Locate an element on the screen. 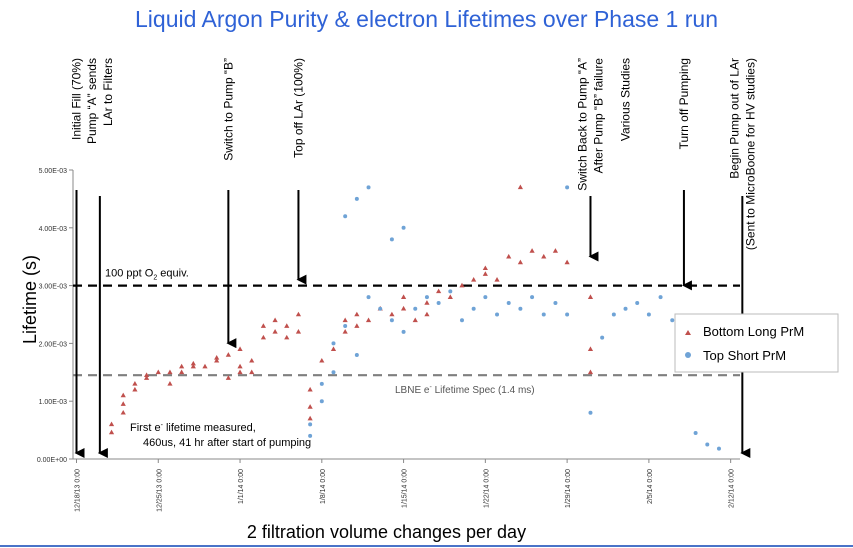 This screenshot has width=853, height=548. legend: Bottom Long PrM Top Short PrM is located at coordinates (756, 343).